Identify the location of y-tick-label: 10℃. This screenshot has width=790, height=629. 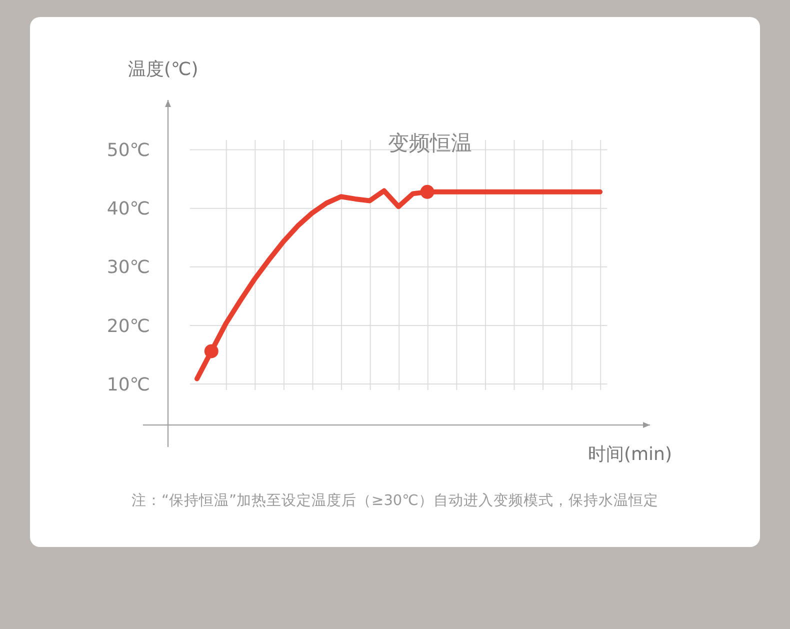
(128, 385).